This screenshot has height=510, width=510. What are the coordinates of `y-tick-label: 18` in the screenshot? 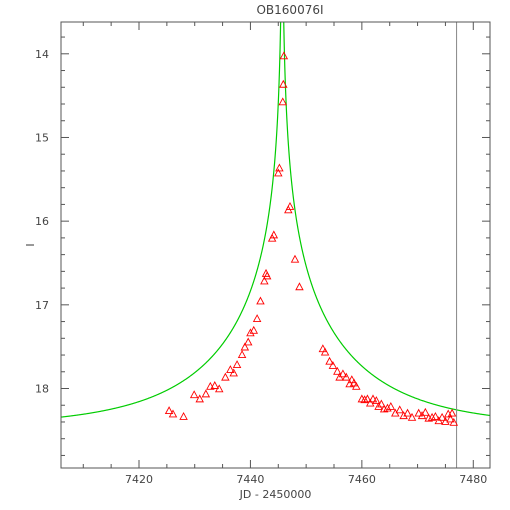 It's located at (42, 389).